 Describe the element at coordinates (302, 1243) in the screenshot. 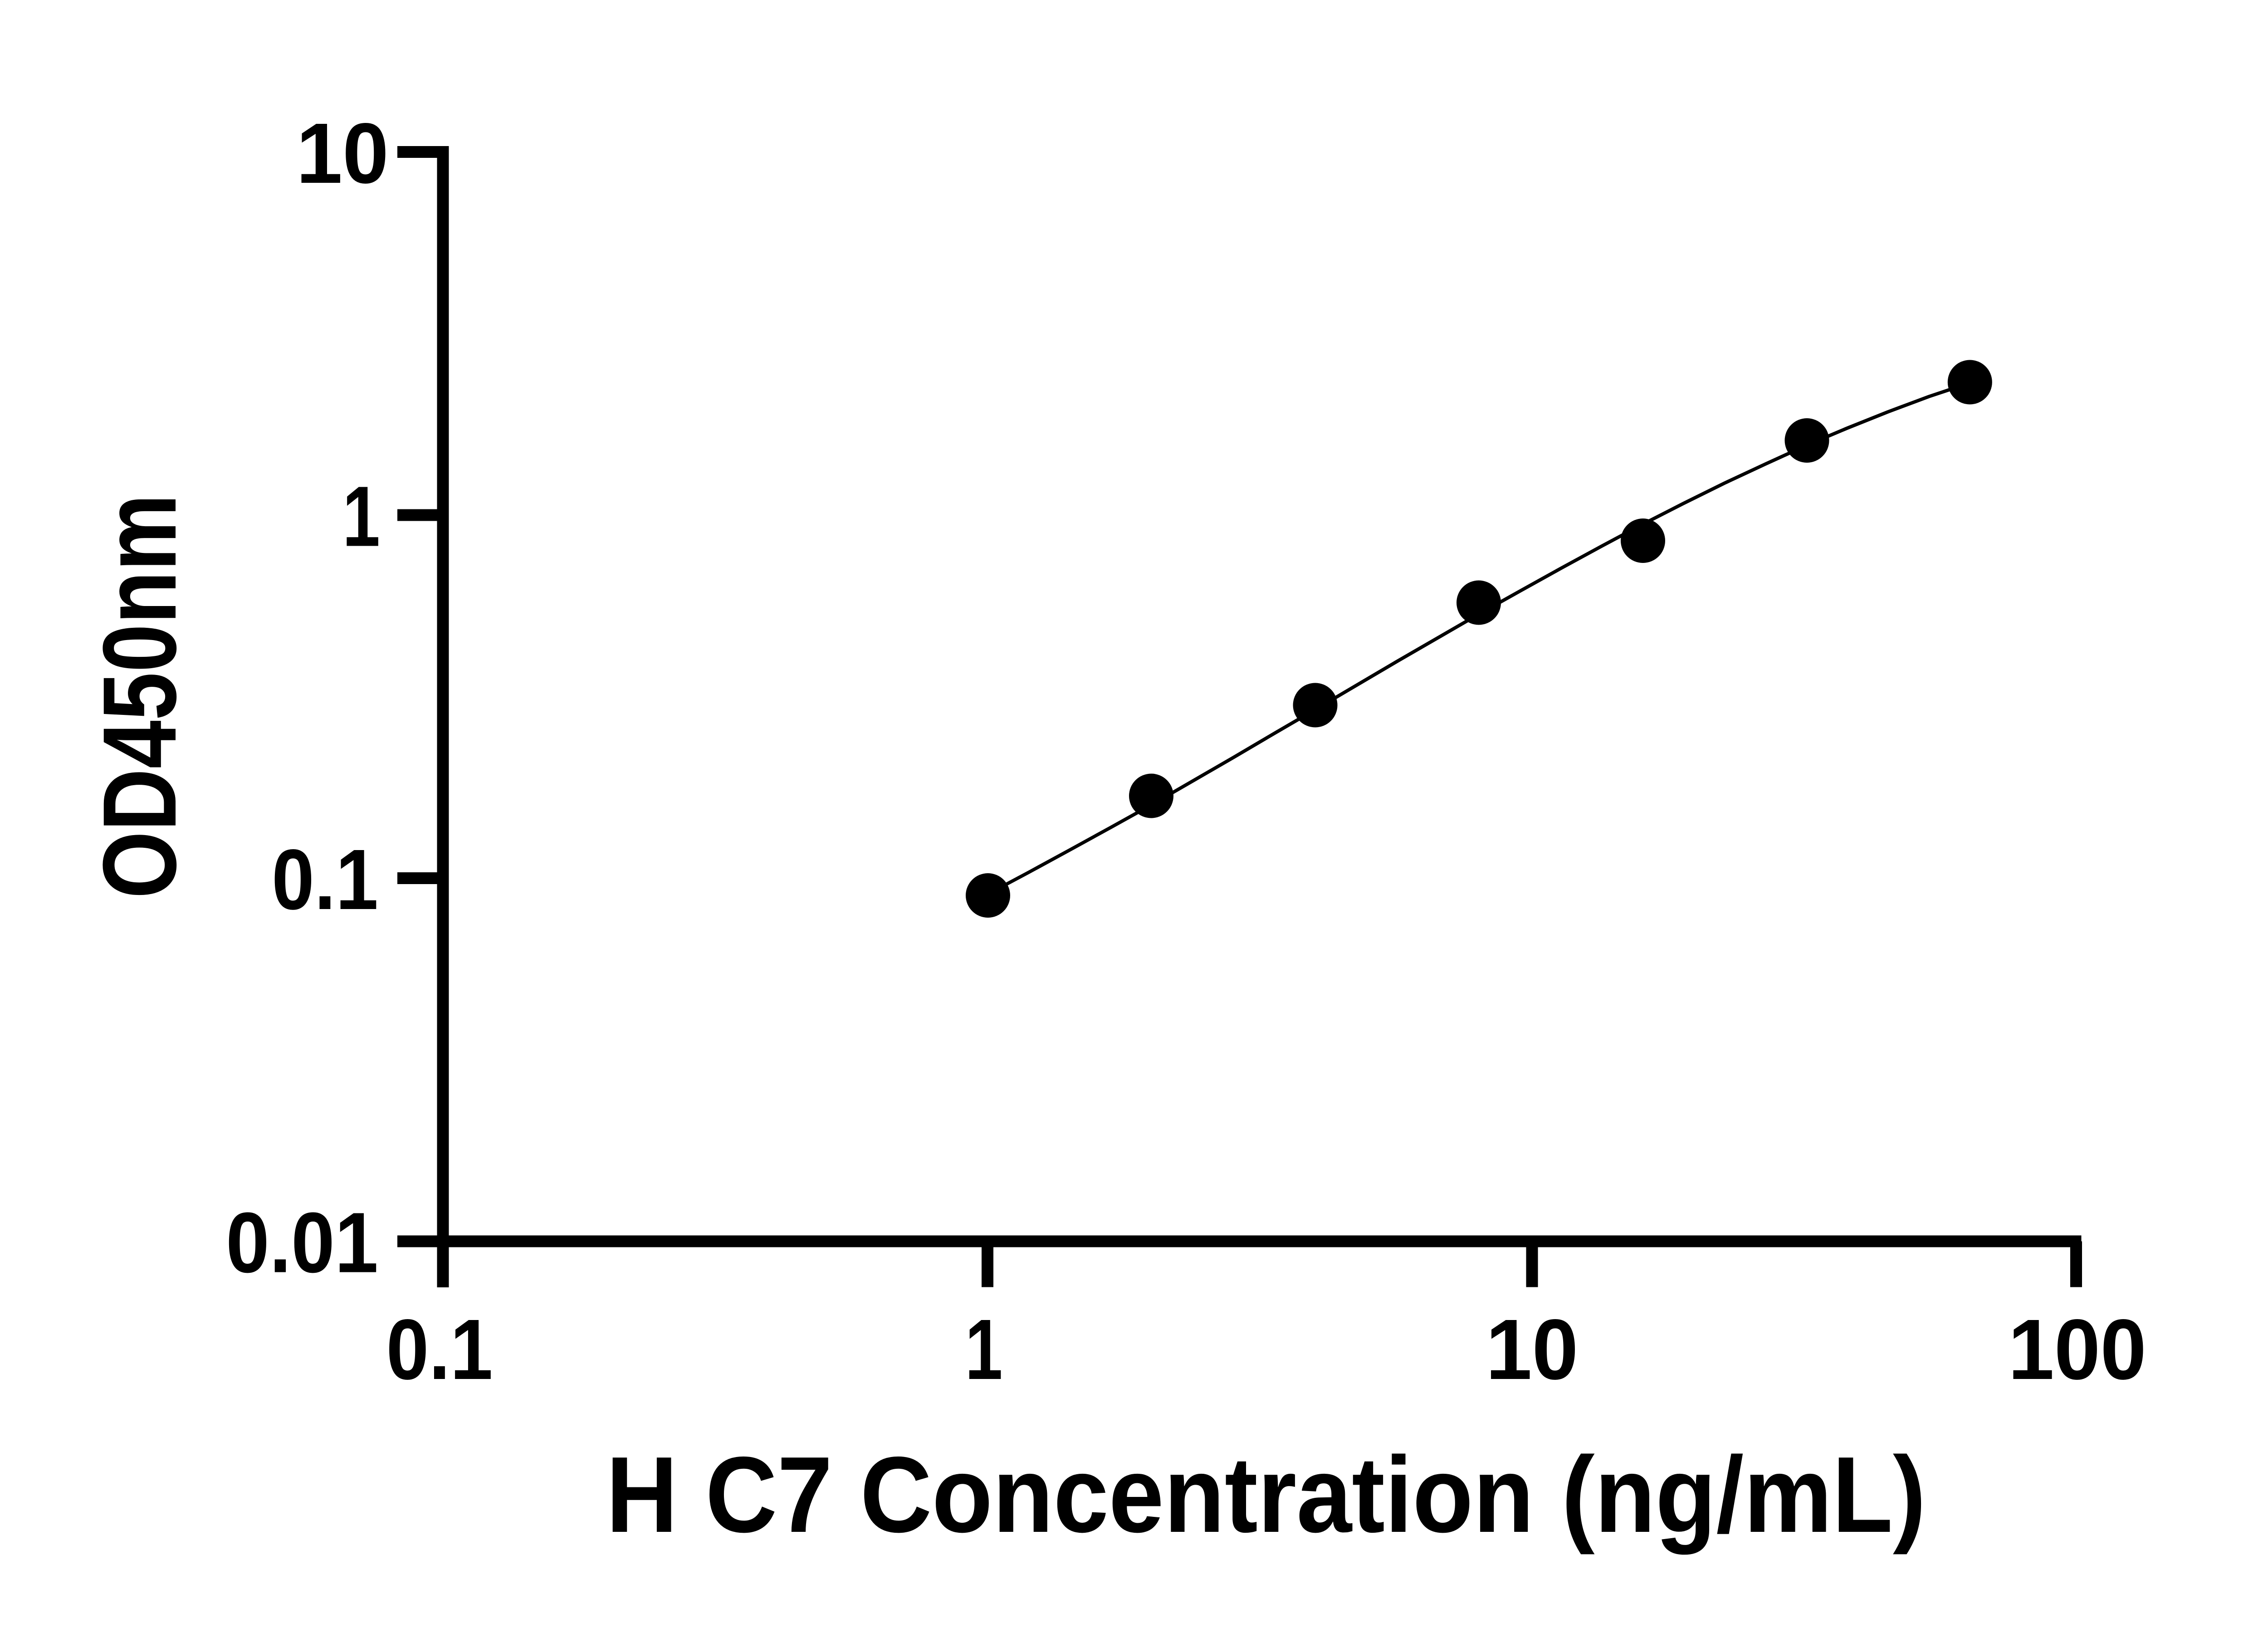

I see `svg-text: 0.01` at that location.